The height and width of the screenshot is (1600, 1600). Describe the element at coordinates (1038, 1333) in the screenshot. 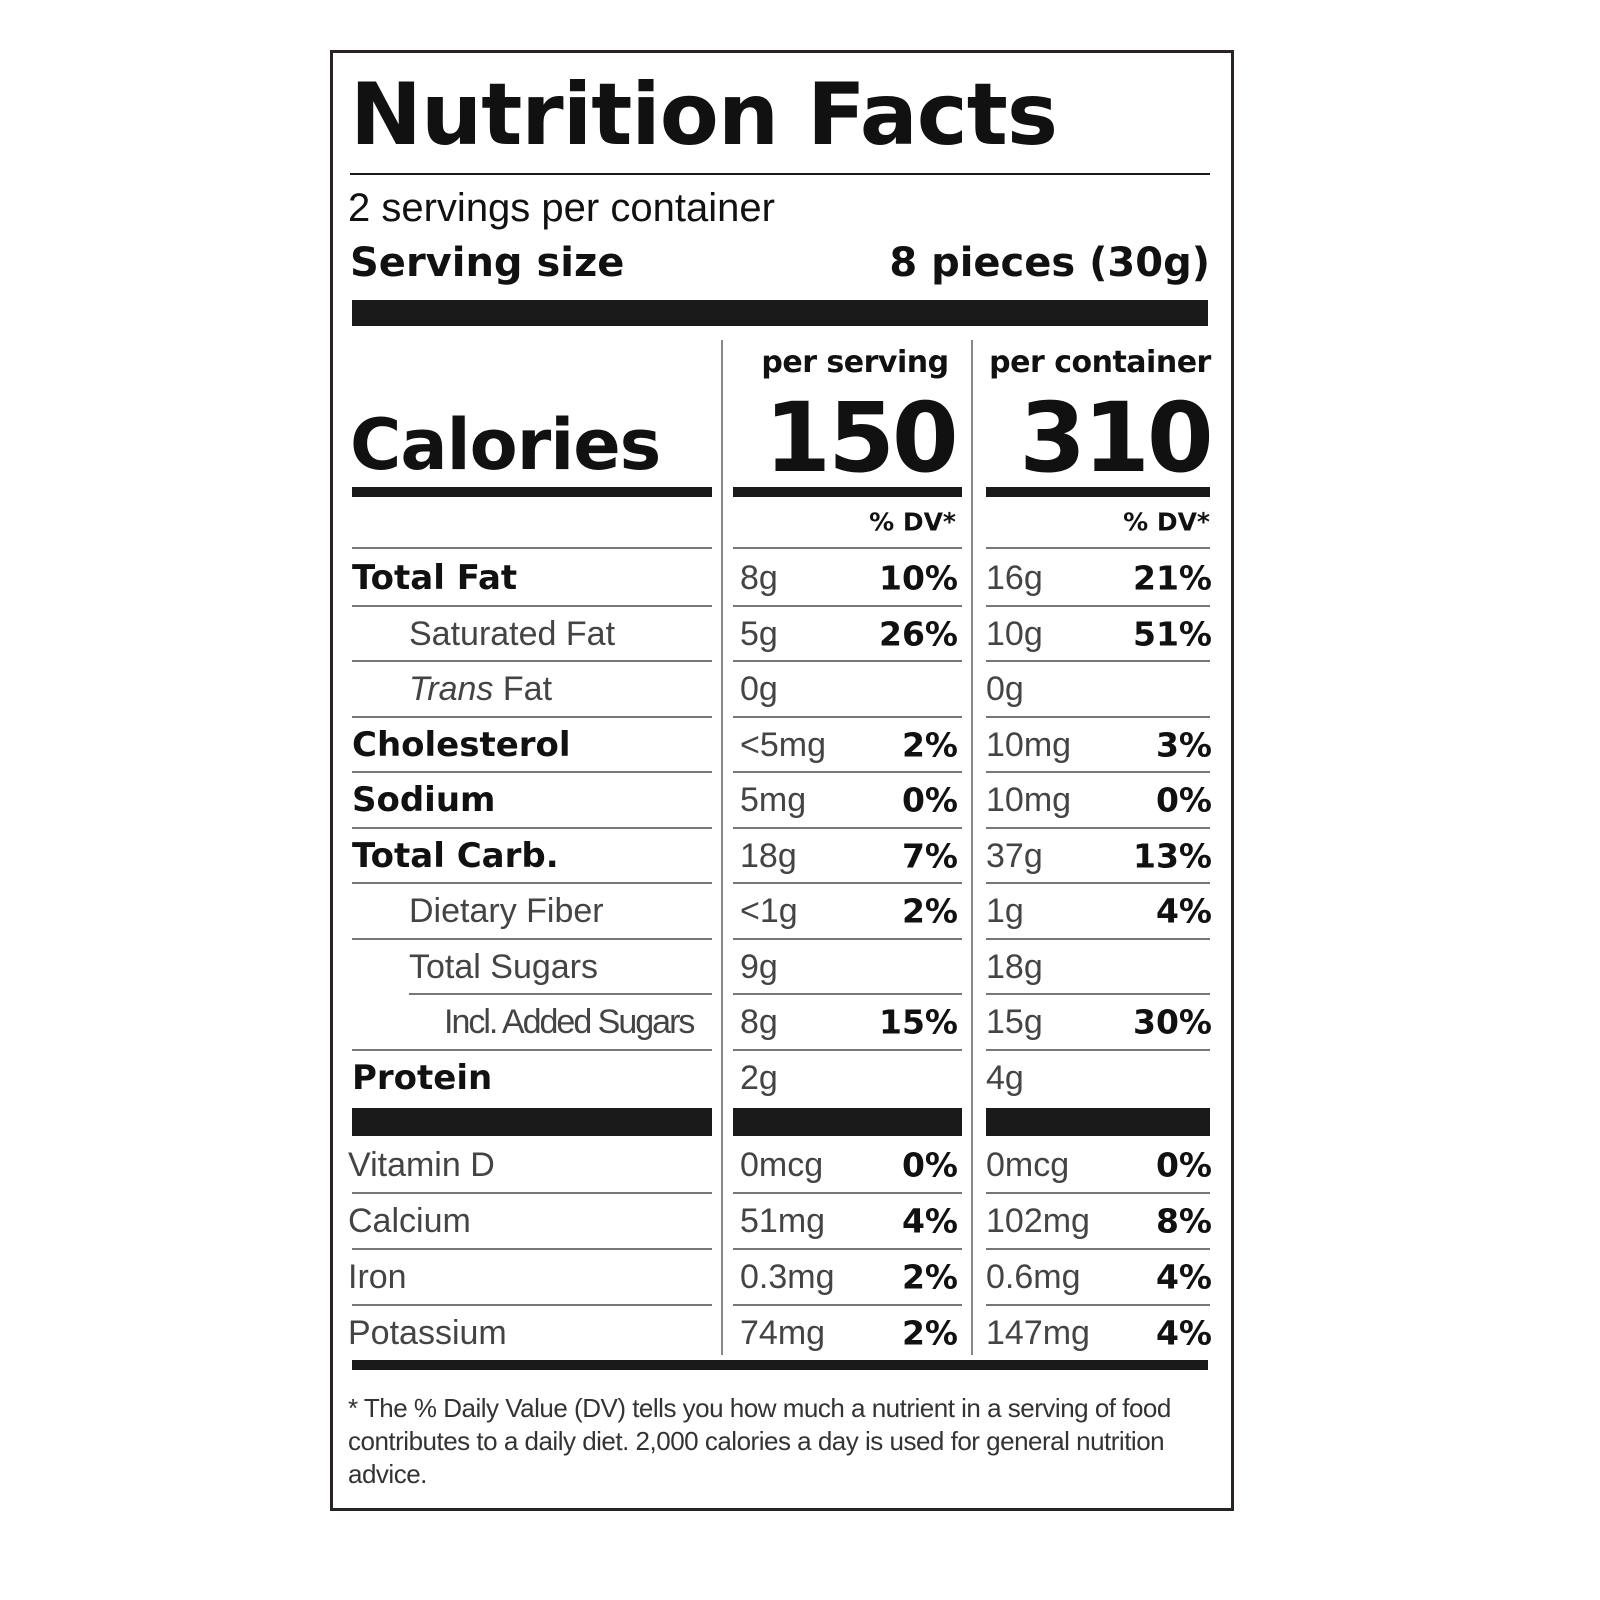

I see `amount: 147mg` at that location.